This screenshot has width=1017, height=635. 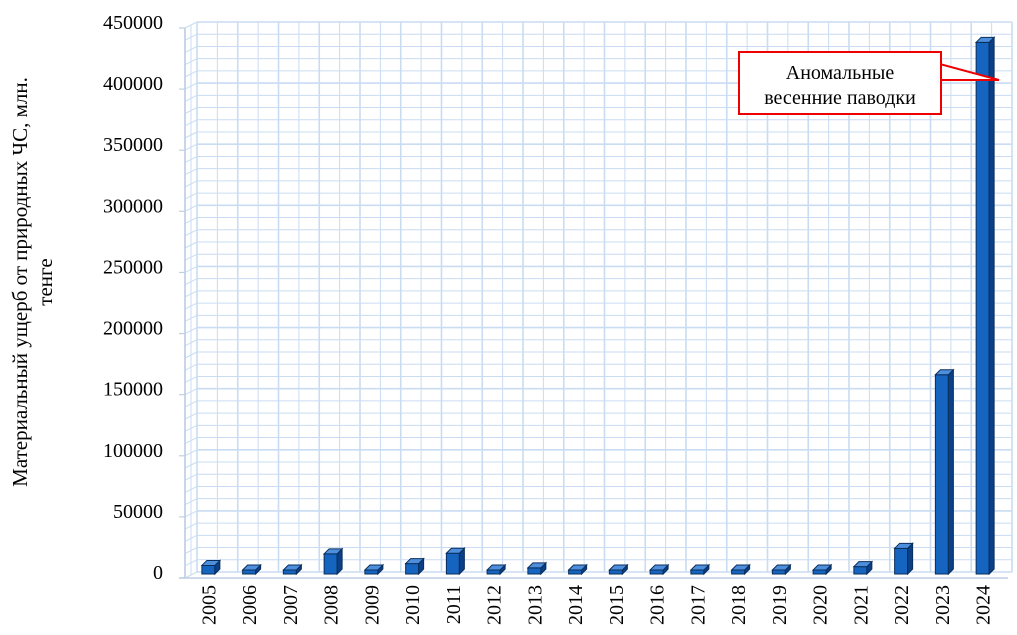 I want to click on x-tick-label: 2021, so click(x=861, y=605).